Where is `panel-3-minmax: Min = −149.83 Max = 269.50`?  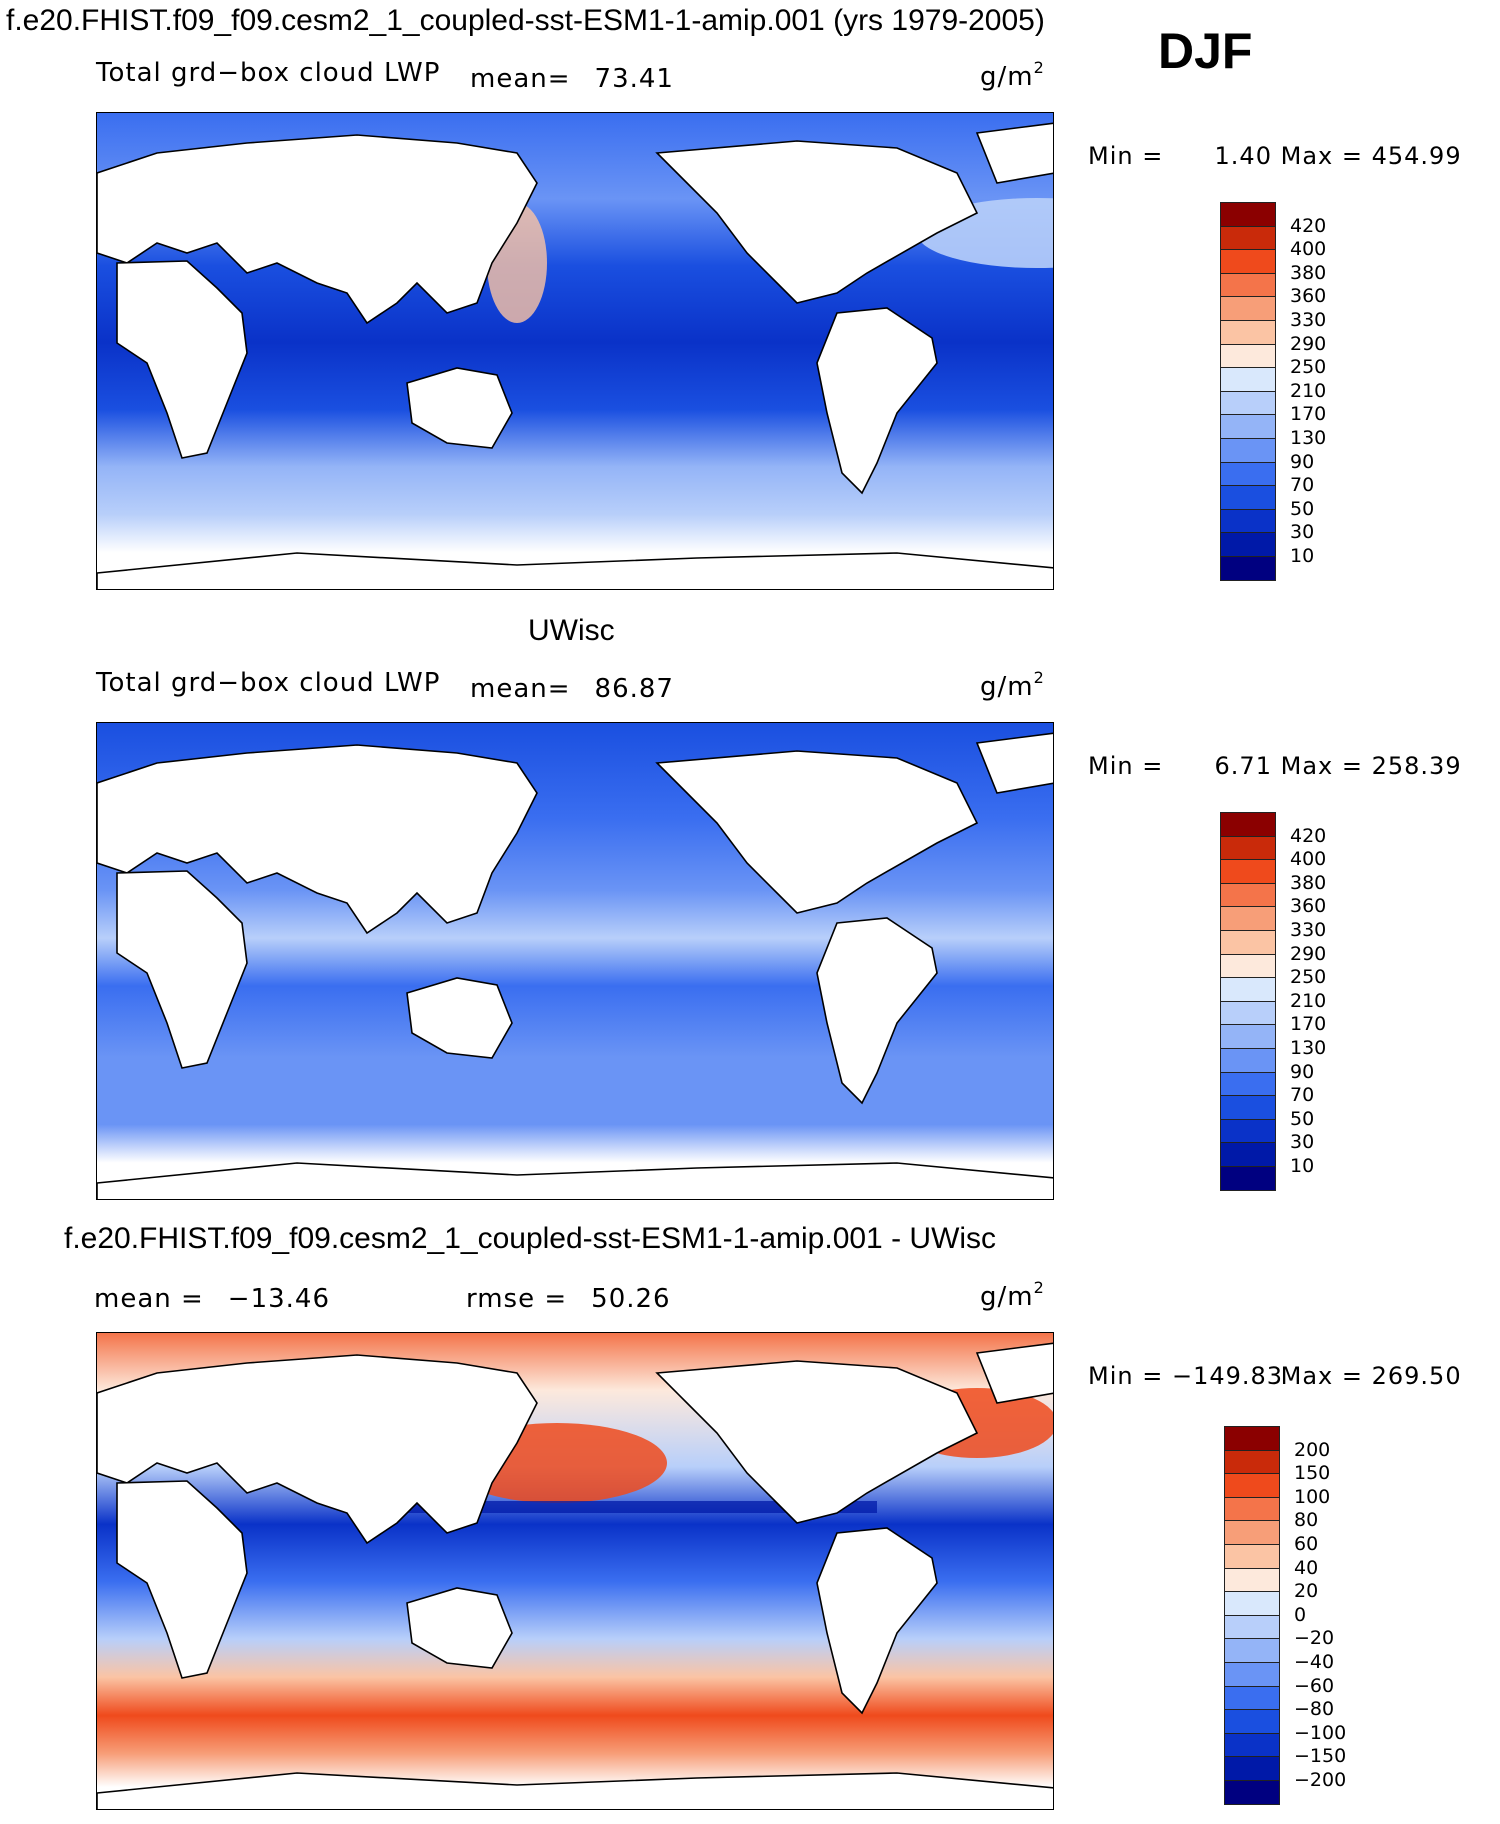 panel-3-minmax: Min = −149.83 Max = 269.50 is located at coordinates (1274, 1376).